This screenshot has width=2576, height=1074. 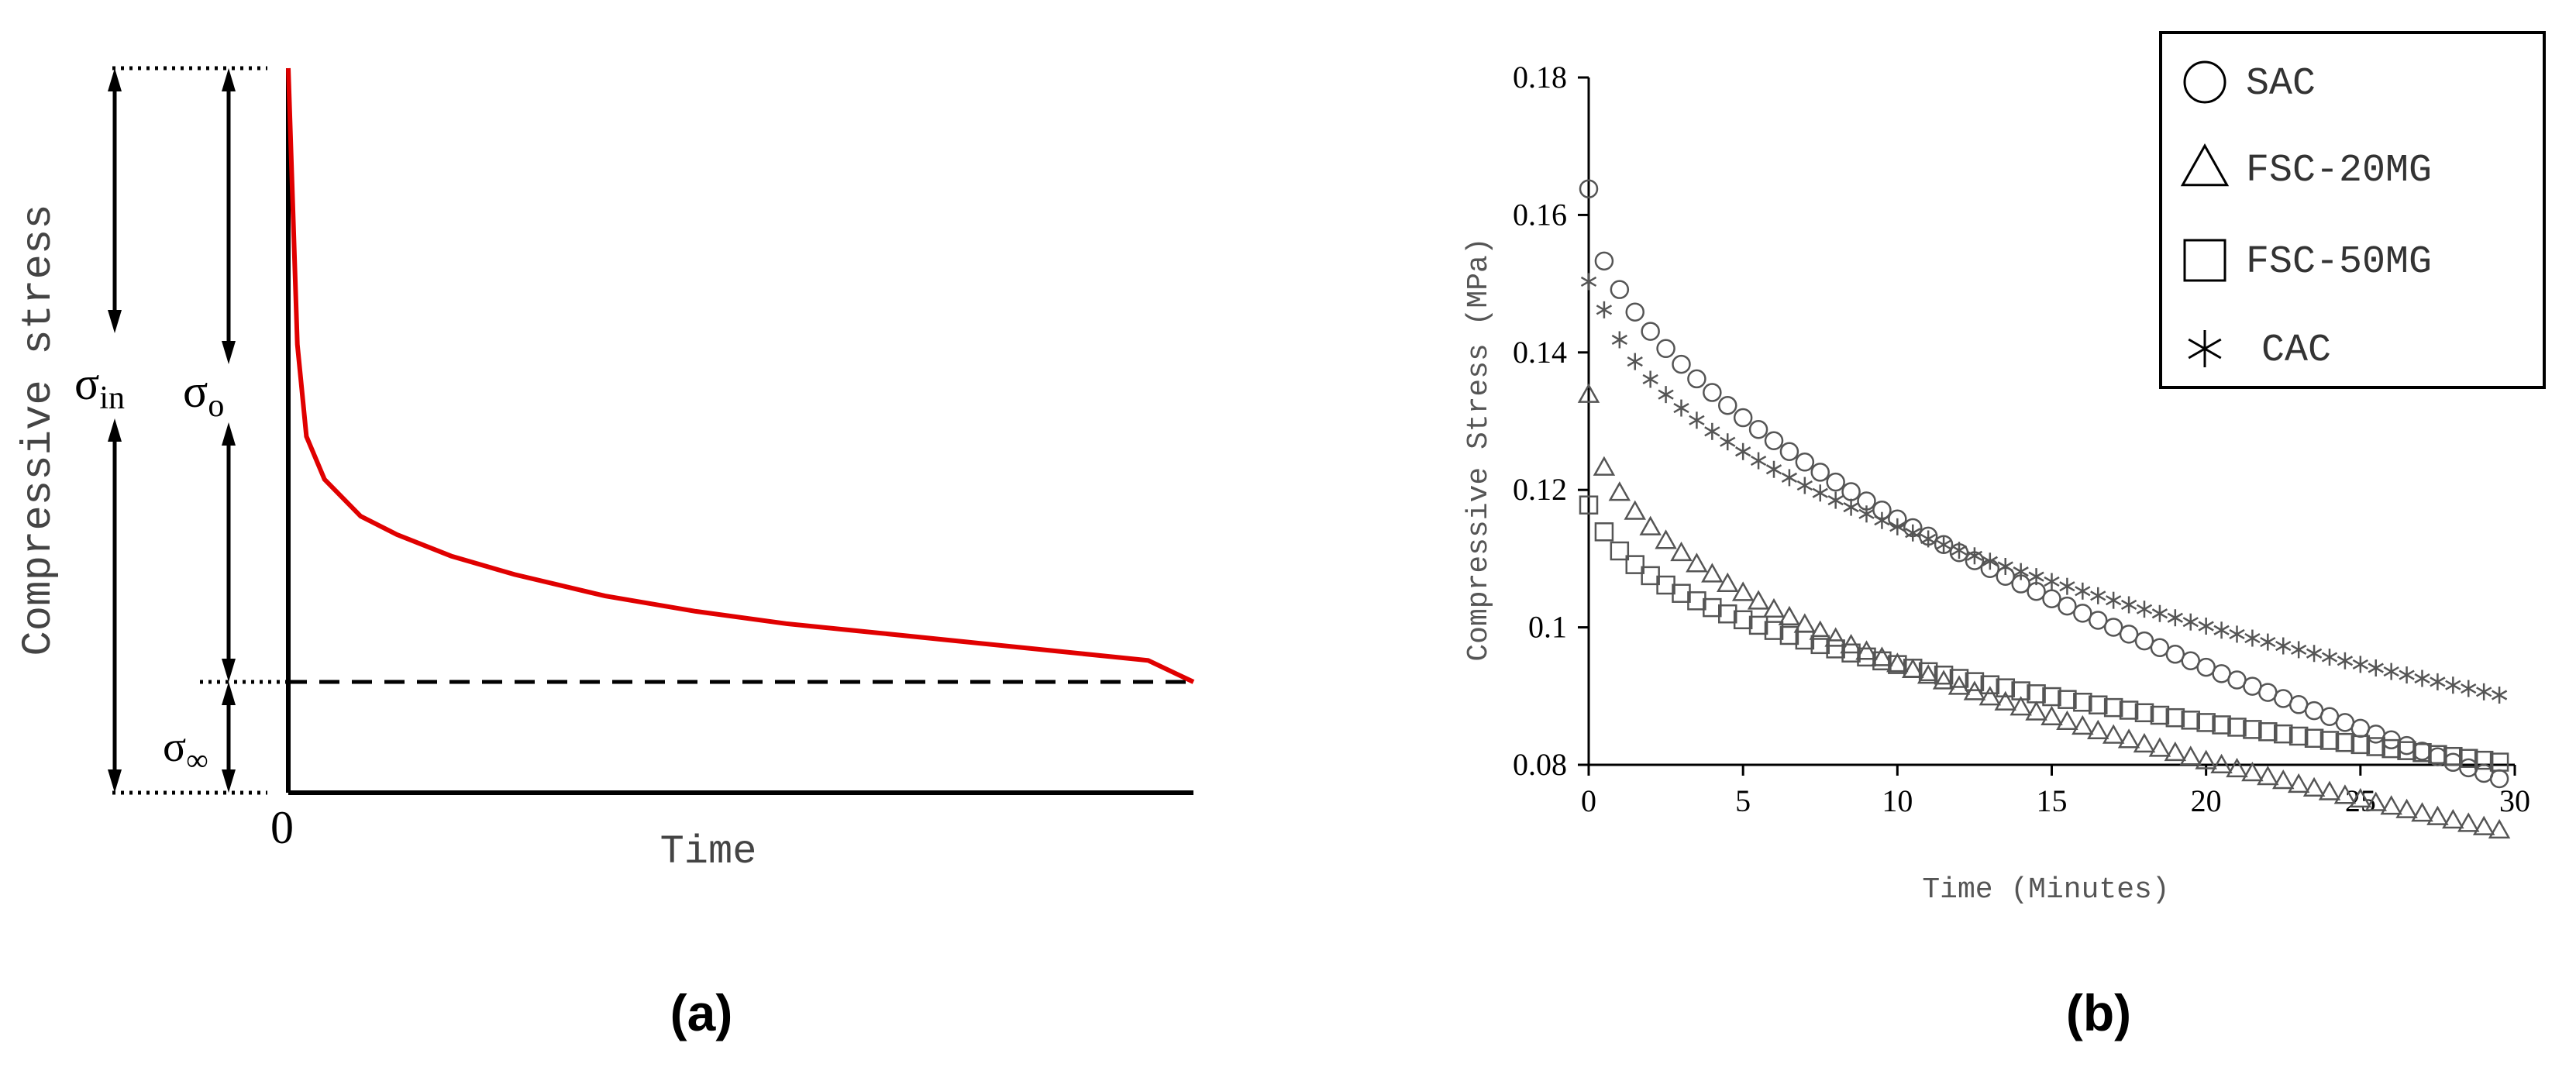 What do you see at coordinates (282, 827) in the screenshot?
I see `panel-a-origin-label: 0` at bounding box center [282, 827].